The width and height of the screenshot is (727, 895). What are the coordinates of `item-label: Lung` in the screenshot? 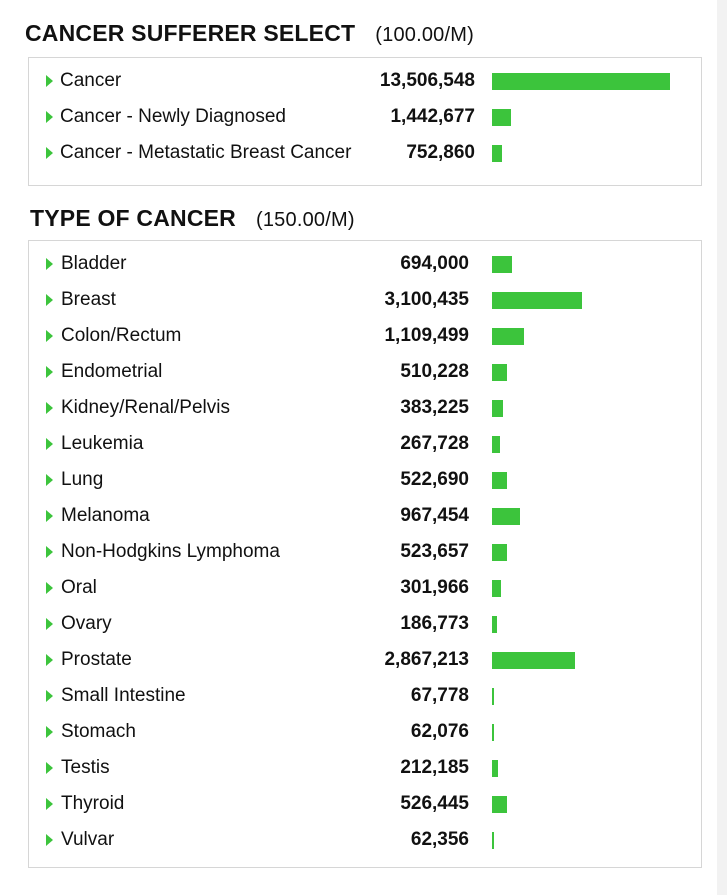 It's located at (82, 479).